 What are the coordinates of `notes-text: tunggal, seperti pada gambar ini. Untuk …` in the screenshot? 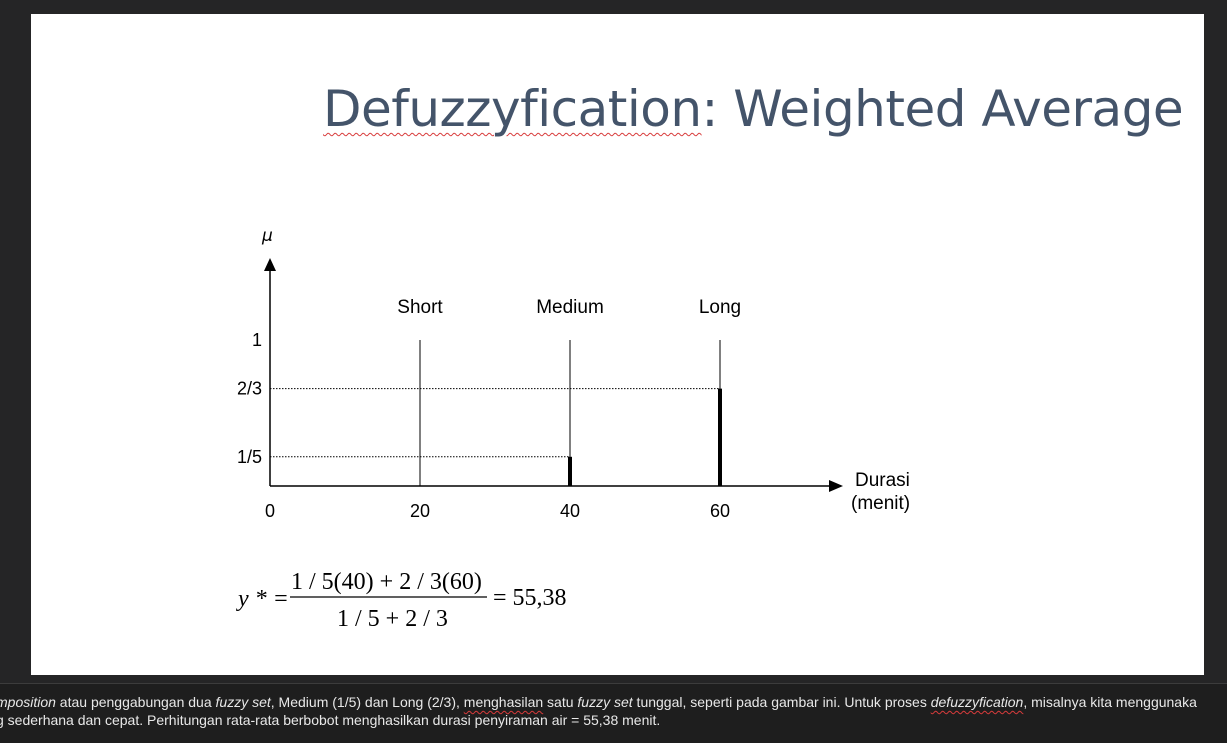 It's located at (781, 702).